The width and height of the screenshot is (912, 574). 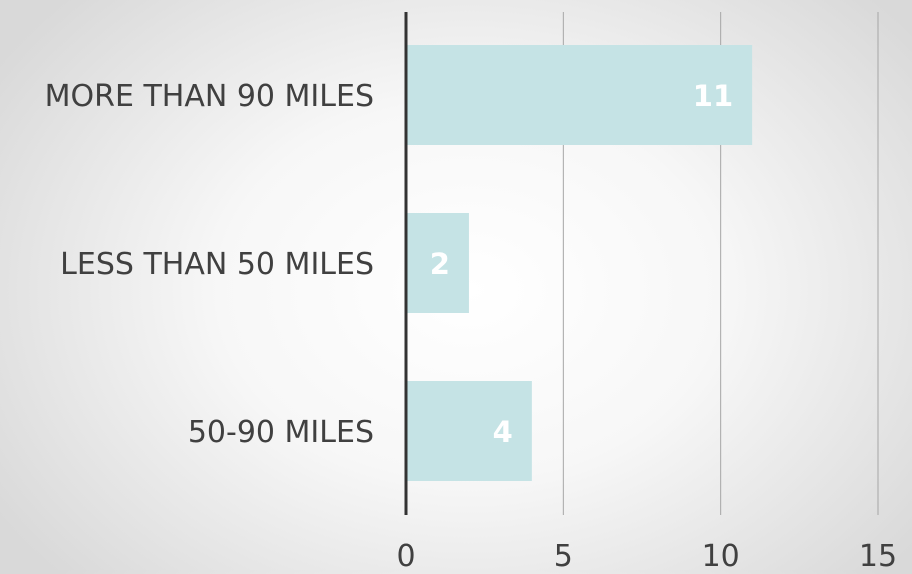 I want to click on bar-more-than-90-miles, so click(x=579, y=95).